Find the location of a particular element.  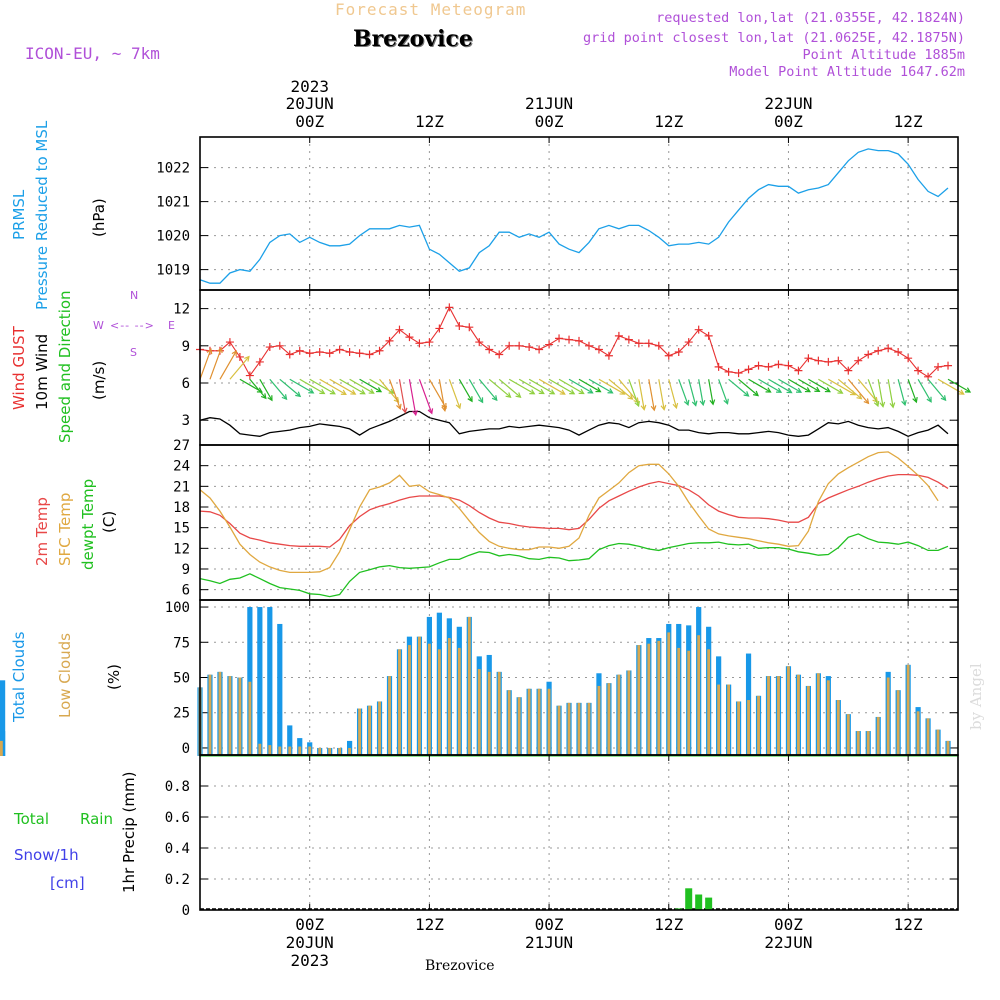

compass-south: S is located at coordinates (133, 352).